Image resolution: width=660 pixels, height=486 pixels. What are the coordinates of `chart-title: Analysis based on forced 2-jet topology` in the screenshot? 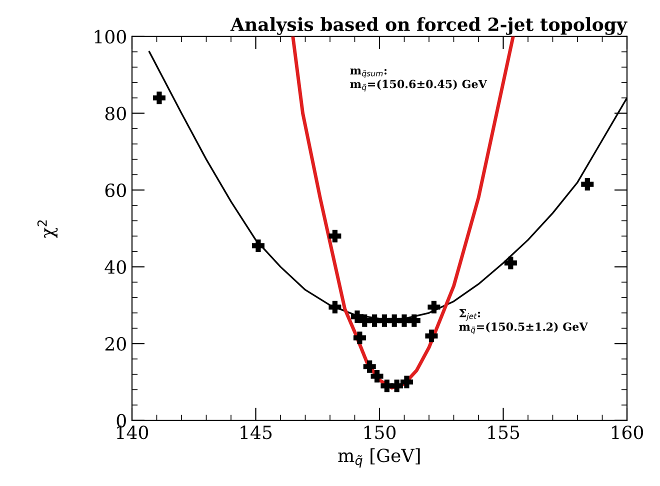 It's located at (429, 26).